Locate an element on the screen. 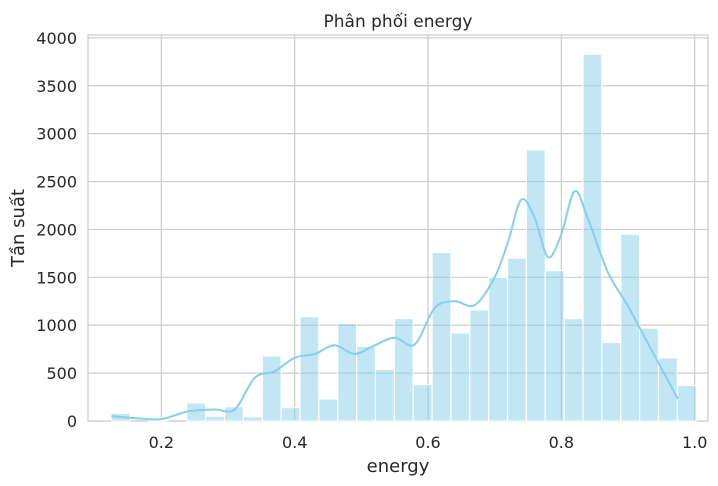 The image size is (718, 486). y-tick-label: 2500 is located at coordinates (56, 182).